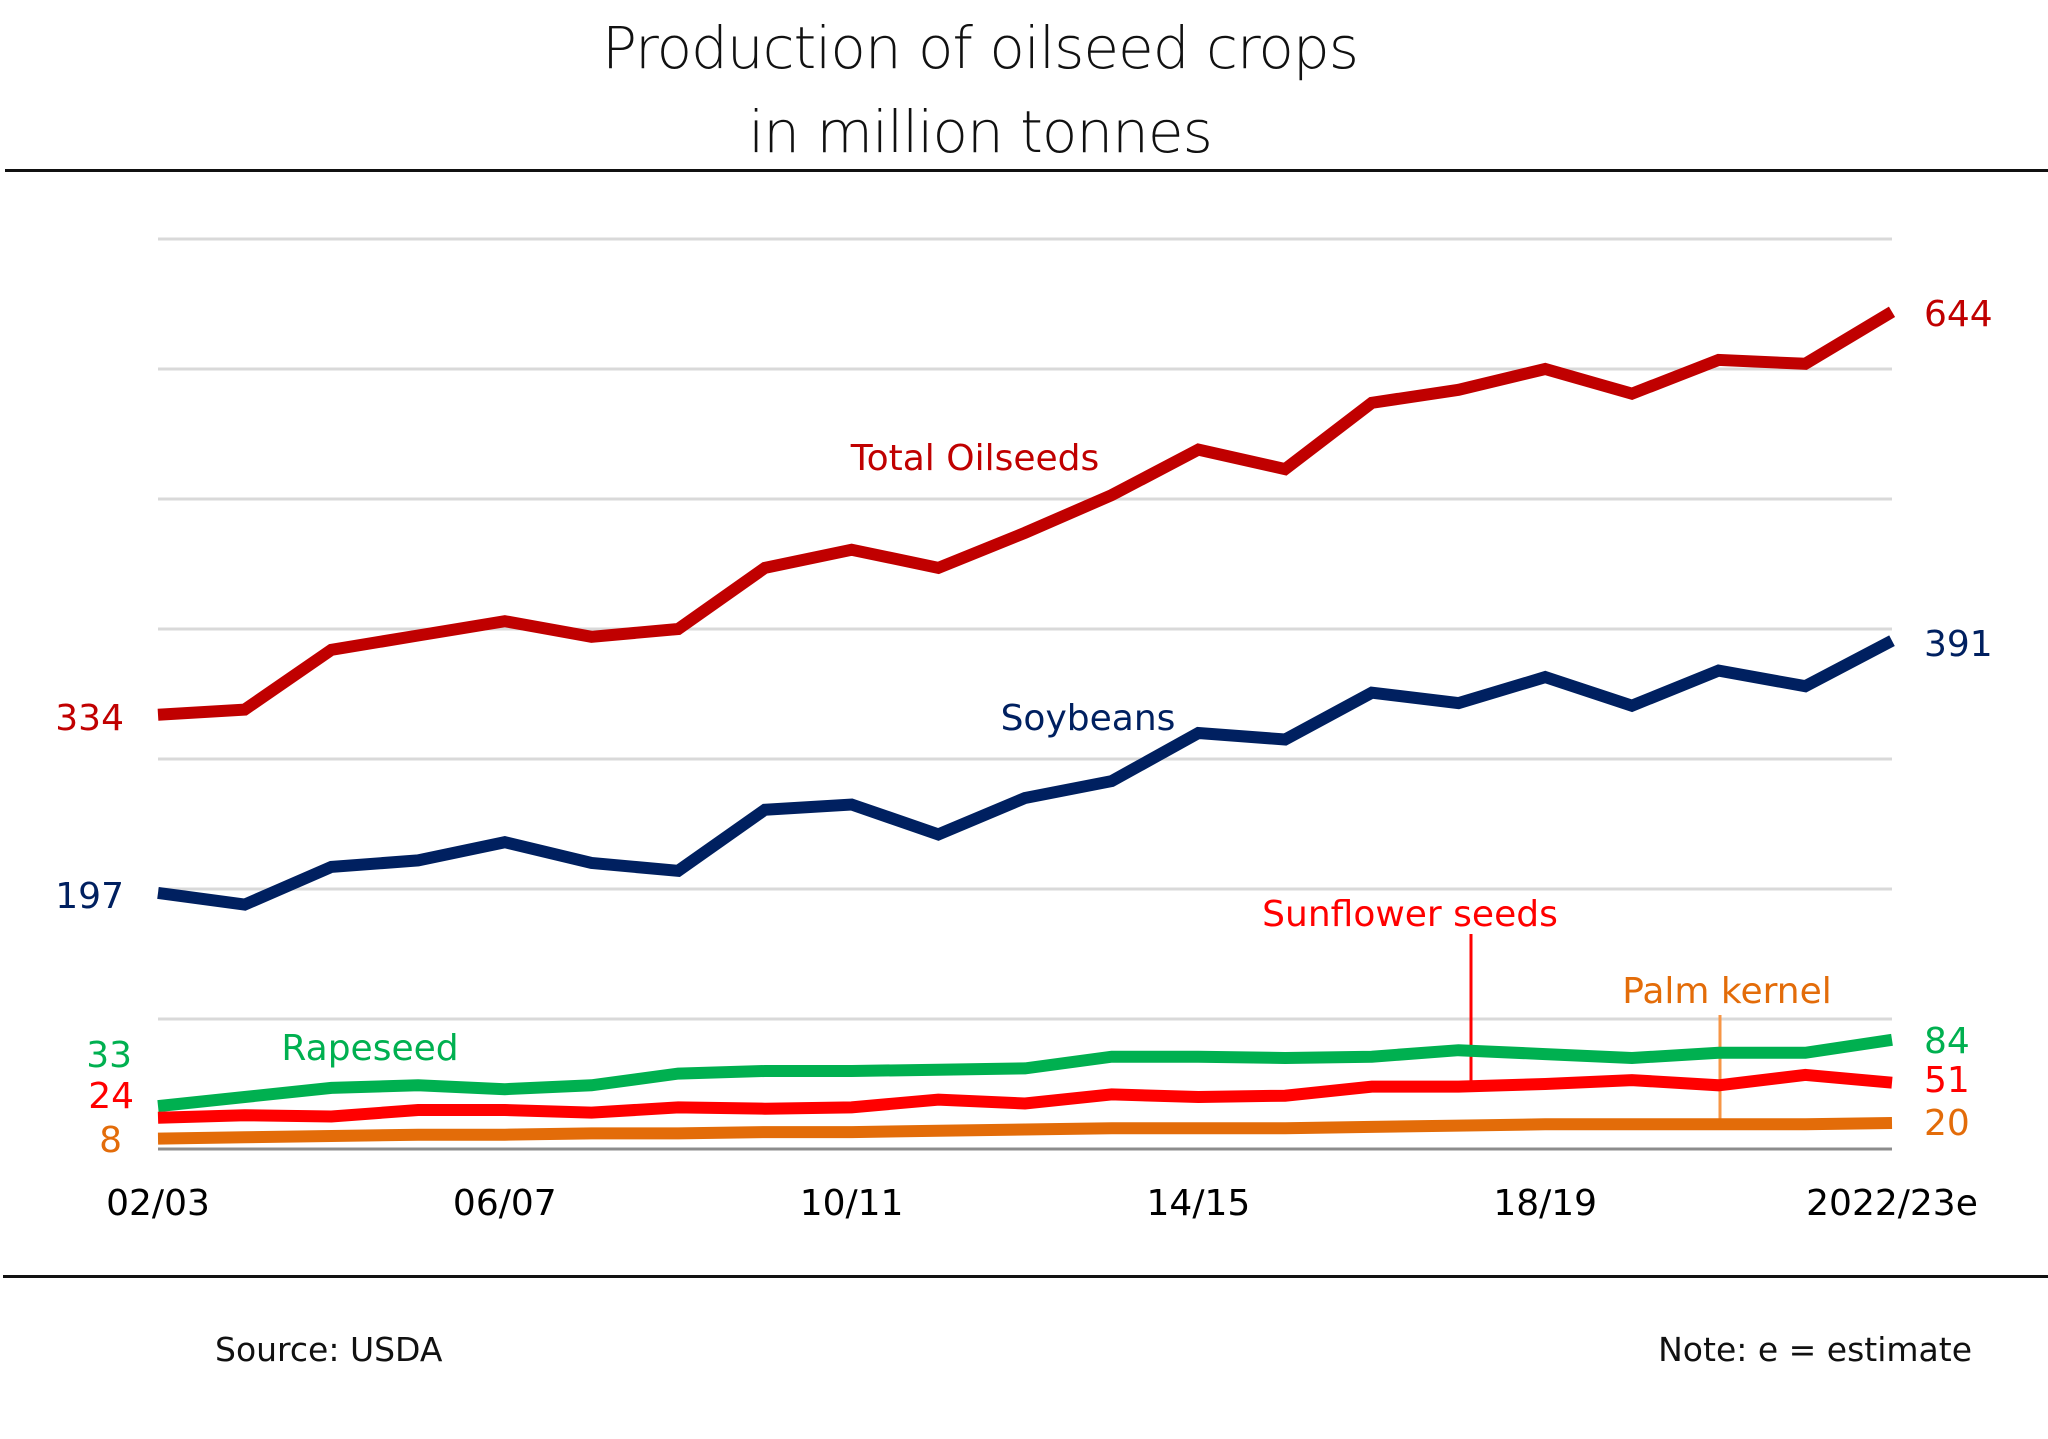 The image size is (2048, 1439). Describe the element at coordinates (329, 1349) in the screenshot. I see `source-note: Source: USDA` at that location.